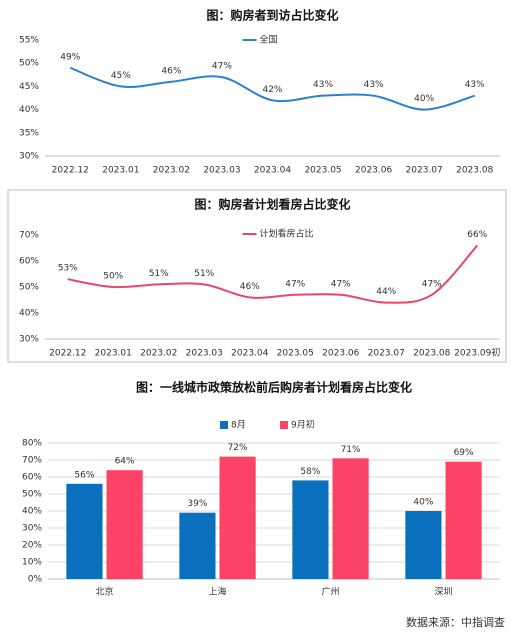 The image size is (514, 638). What do you see at coordinates (29, 87) in the screenshot?
I see `y-tick-label: 45%` at bounding box center [29, 87].